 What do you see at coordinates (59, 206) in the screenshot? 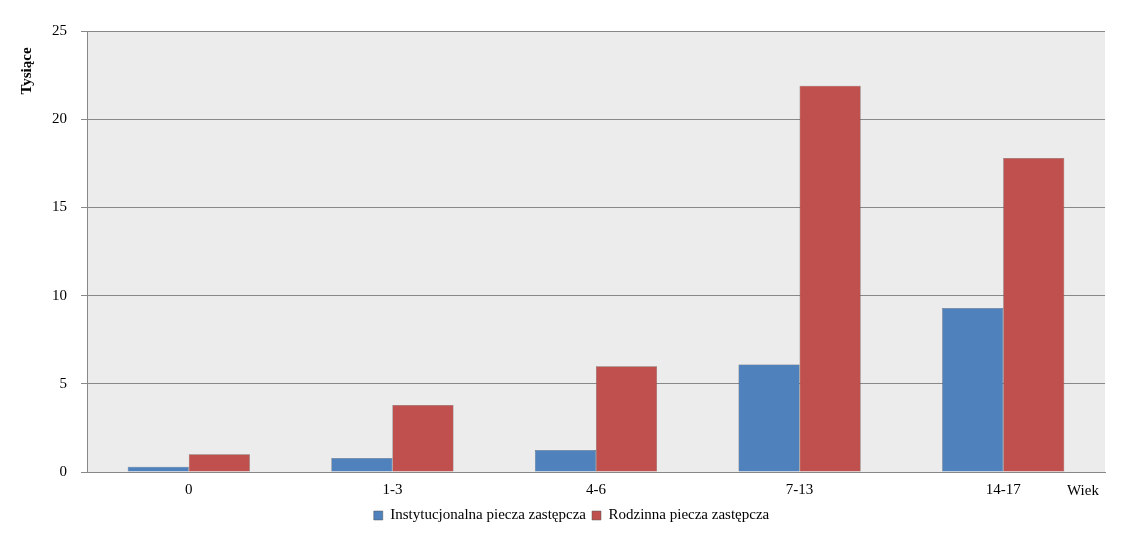
I see `y-tick-label: 15` at bounding box center [59, 206].